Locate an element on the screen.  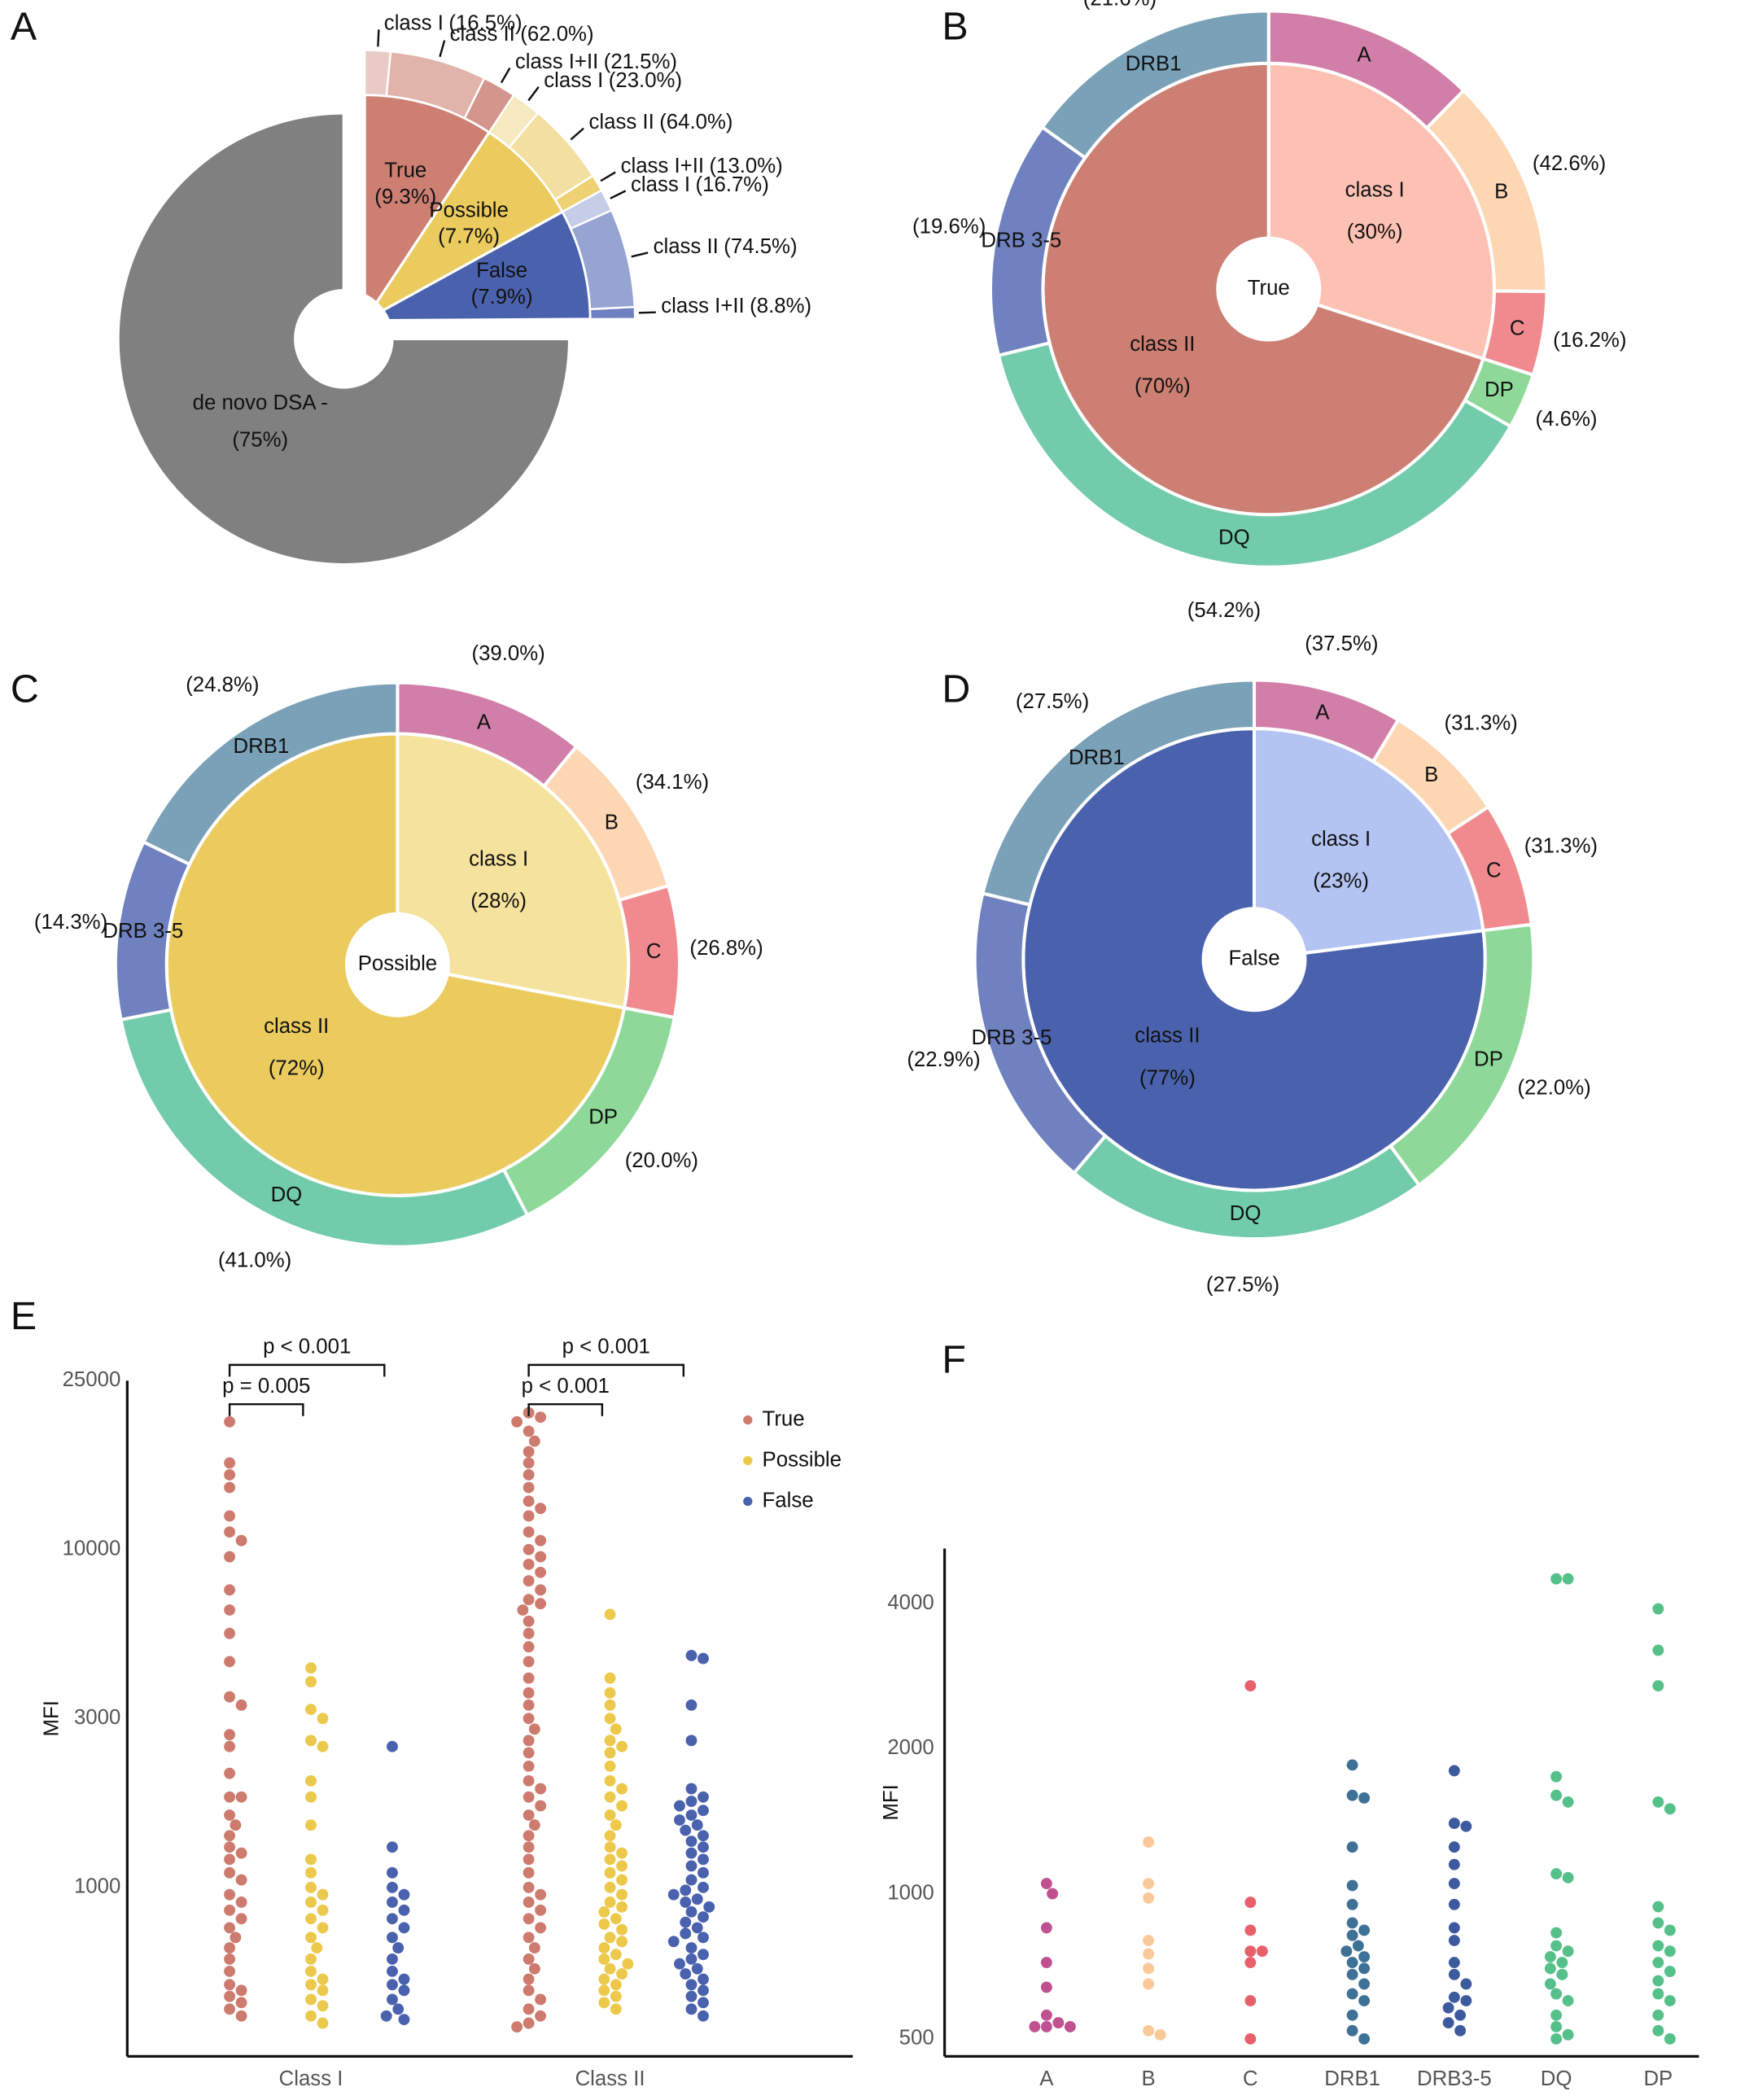
legend-marker is located at coordinates (748, 1501).